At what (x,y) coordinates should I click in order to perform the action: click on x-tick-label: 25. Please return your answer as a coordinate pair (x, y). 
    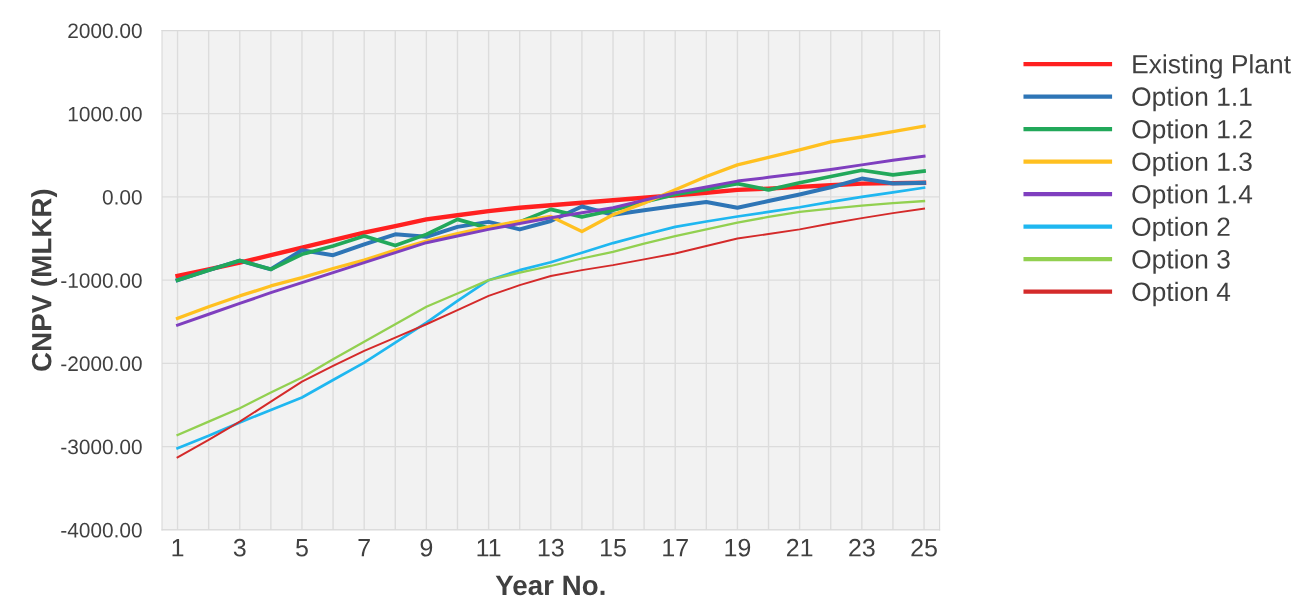
    Looking at the image, I should click on (924, 547).